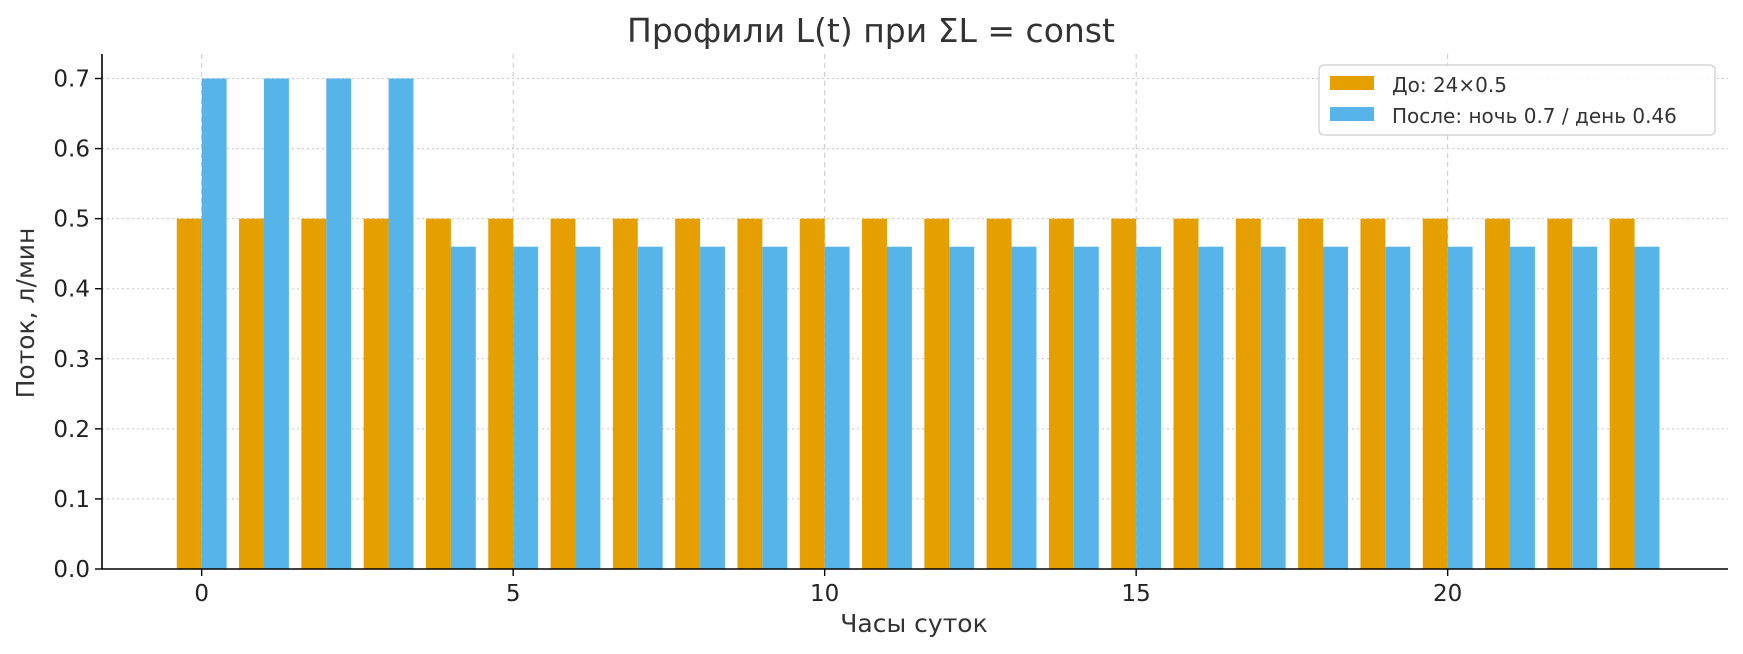  Describe the element at coordinates (201, 594) in the screenshot. I see `x-tick-label: 0` at that location.